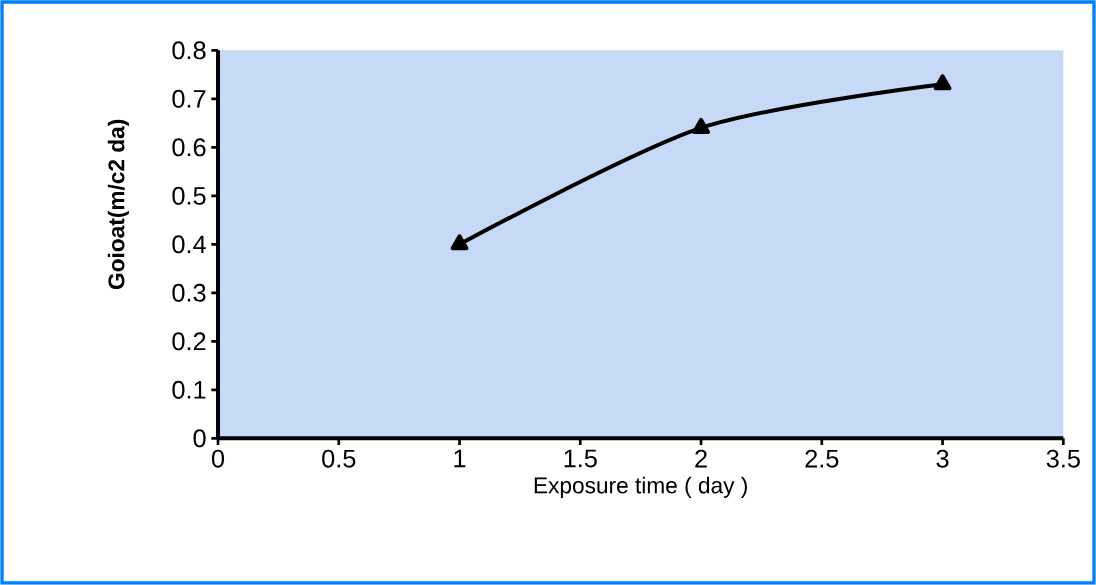 This screenshot has height=585, width=1096. What do you see at coordinates (189, 341) in the screenshot?
I see `y-tick-label: 0.2` at bounding box center [189, 341].